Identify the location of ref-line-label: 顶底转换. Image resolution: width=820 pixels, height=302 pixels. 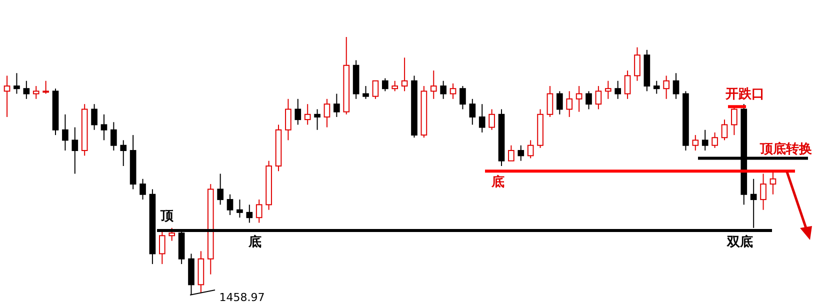
(785, 149).